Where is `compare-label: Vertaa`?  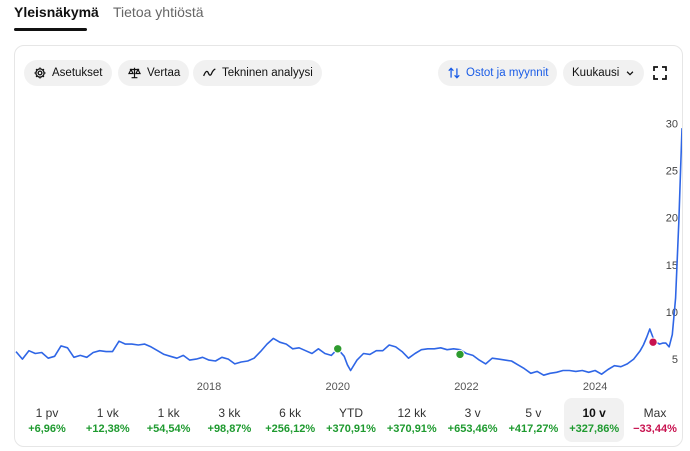 compare-label: Vertaa is located at coordinates (164, 73).